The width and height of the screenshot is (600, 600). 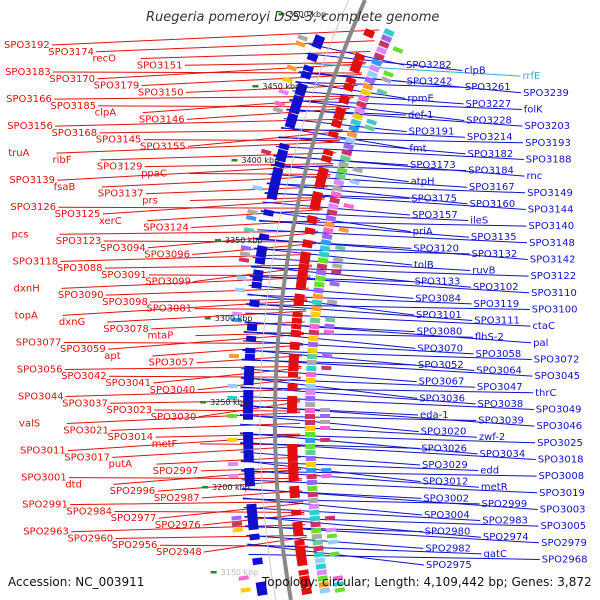 What do you see at coordinates (497, 321) in the screenshot?
I see `gene-label: SPO3111` at bounding box center [497, 321].